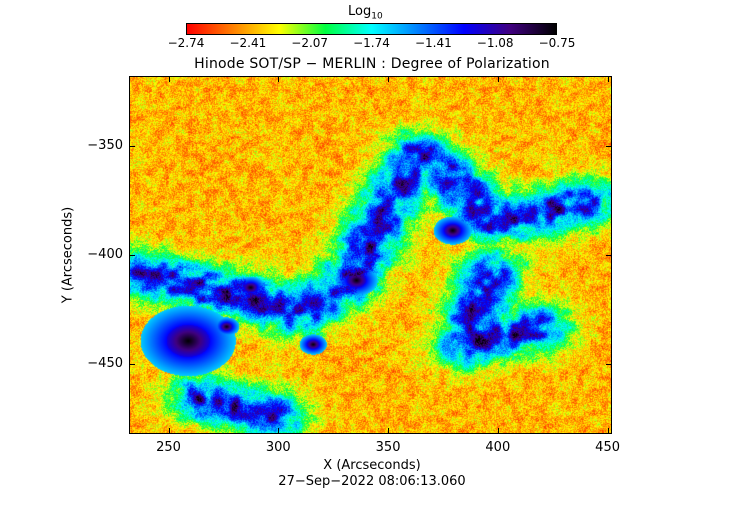 This screenshot has width=744, height=512. I want to click on colorbar-title-subscript: 10, so click(377, 16).